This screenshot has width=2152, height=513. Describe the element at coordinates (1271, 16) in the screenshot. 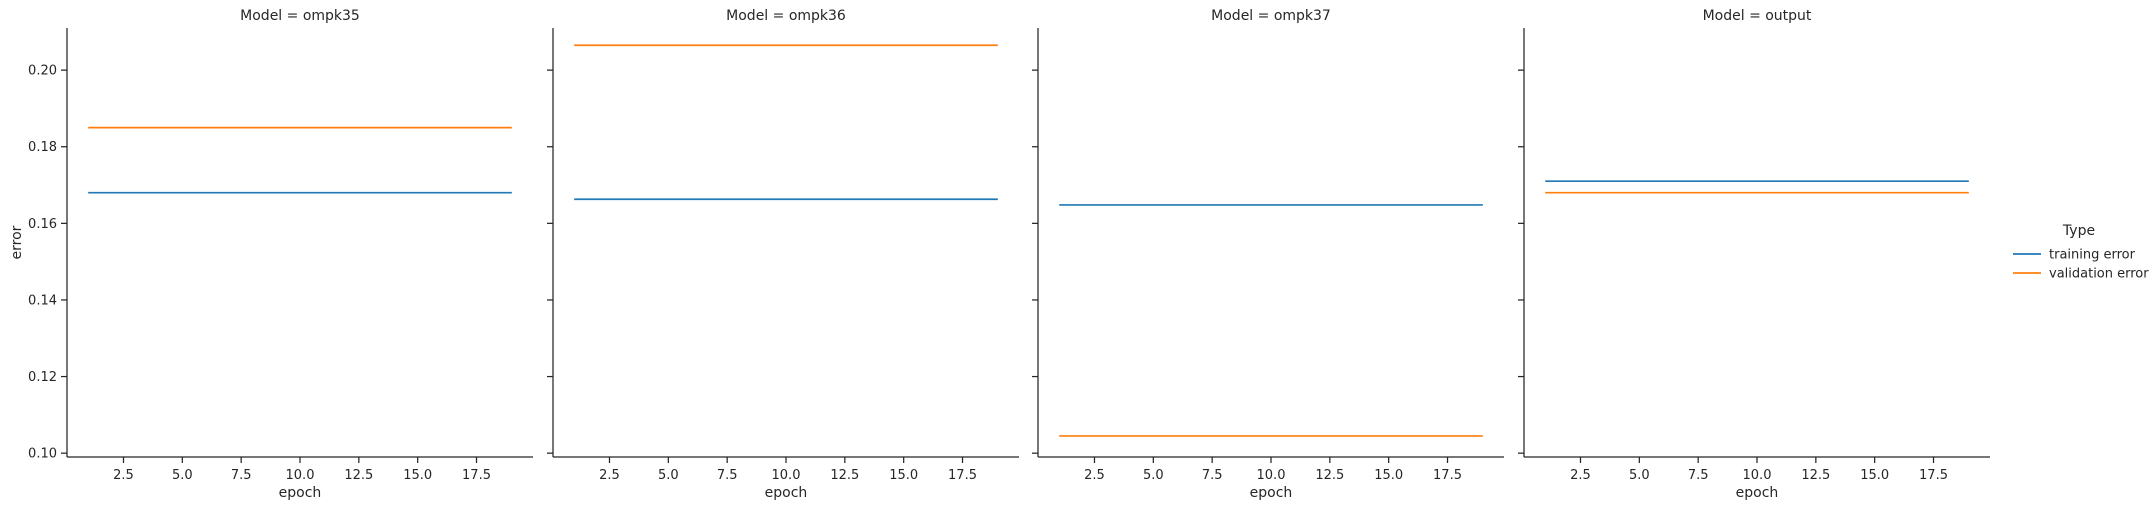

I see `panel-title: Model = ompk37` at that location.